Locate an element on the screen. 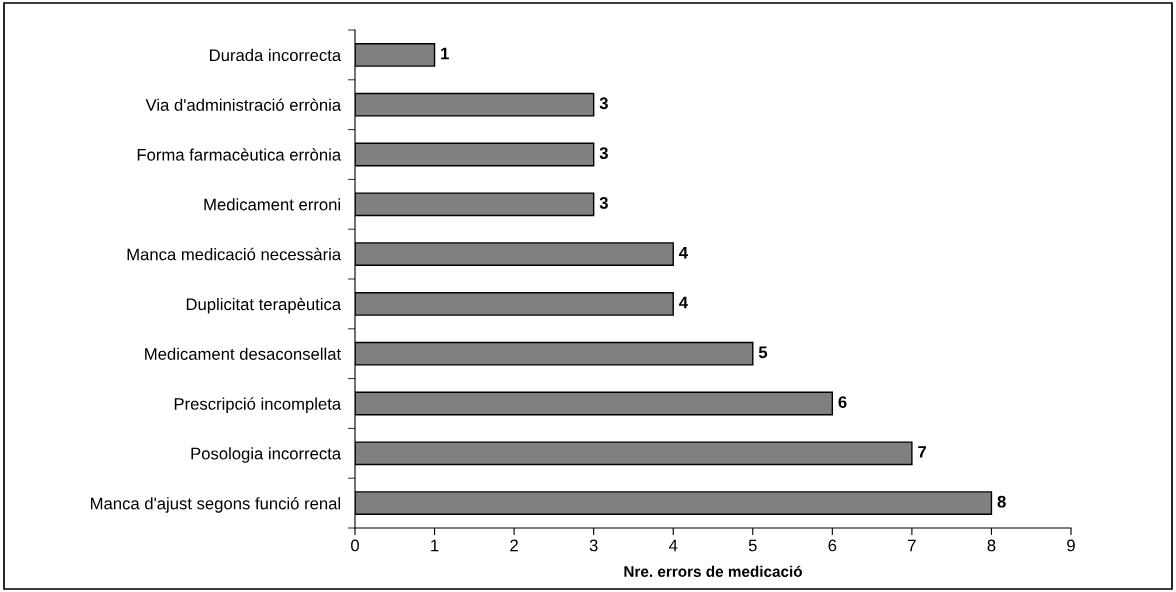 The image size is (1176, 592). x-tick-label: 3 is located at coordinates (593, 545).